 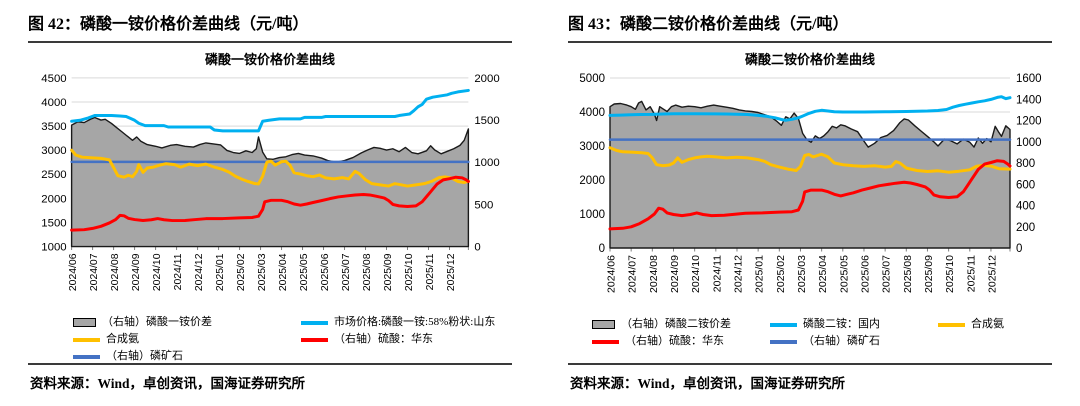 What do you see at coordinates (144, 356) in the screenshot?
I see `legend-label: （右轴）磷矿石` at bounding box center [144, 356].